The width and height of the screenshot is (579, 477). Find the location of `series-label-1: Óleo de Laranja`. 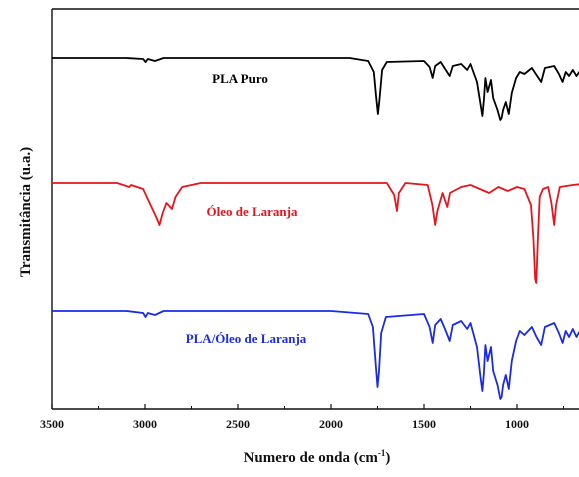

series-label-1: Óleo de Laranja is located at coordinates (252, 211).